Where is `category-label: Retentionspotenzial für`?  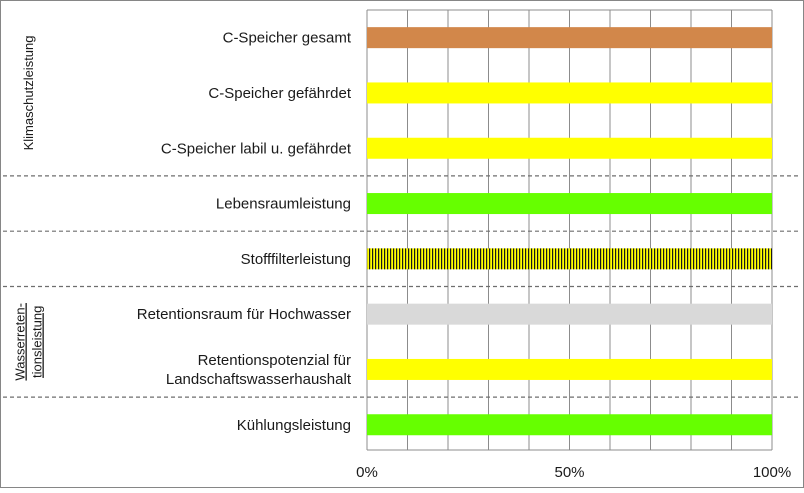 category-label: Retentionspotenzial für is located at coordinates (274, 360).